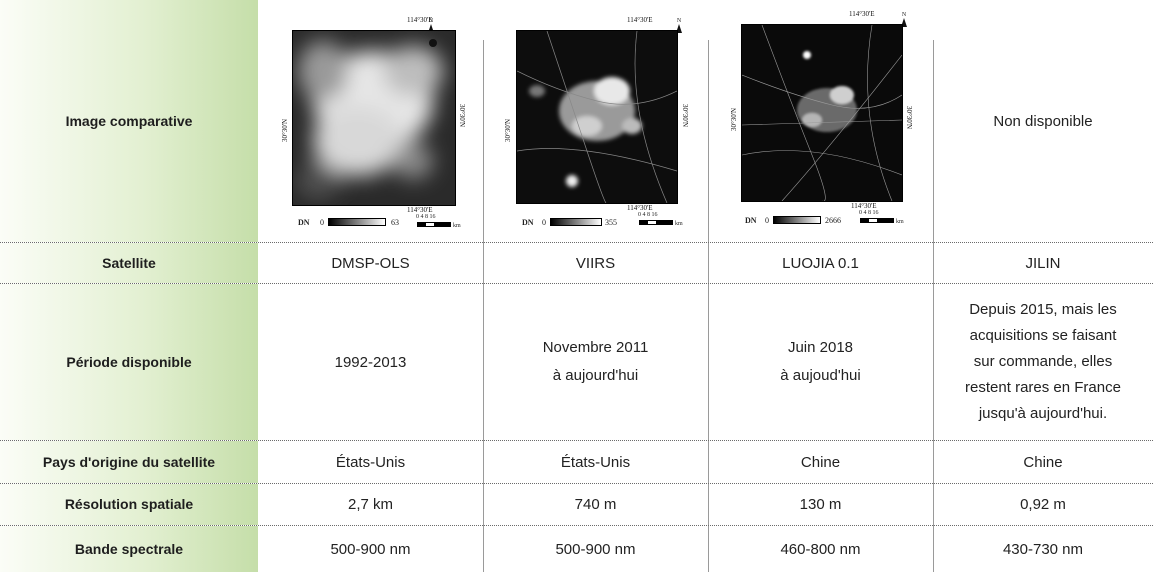  I want to click on table-cell: 740 m, so click(595, 504).